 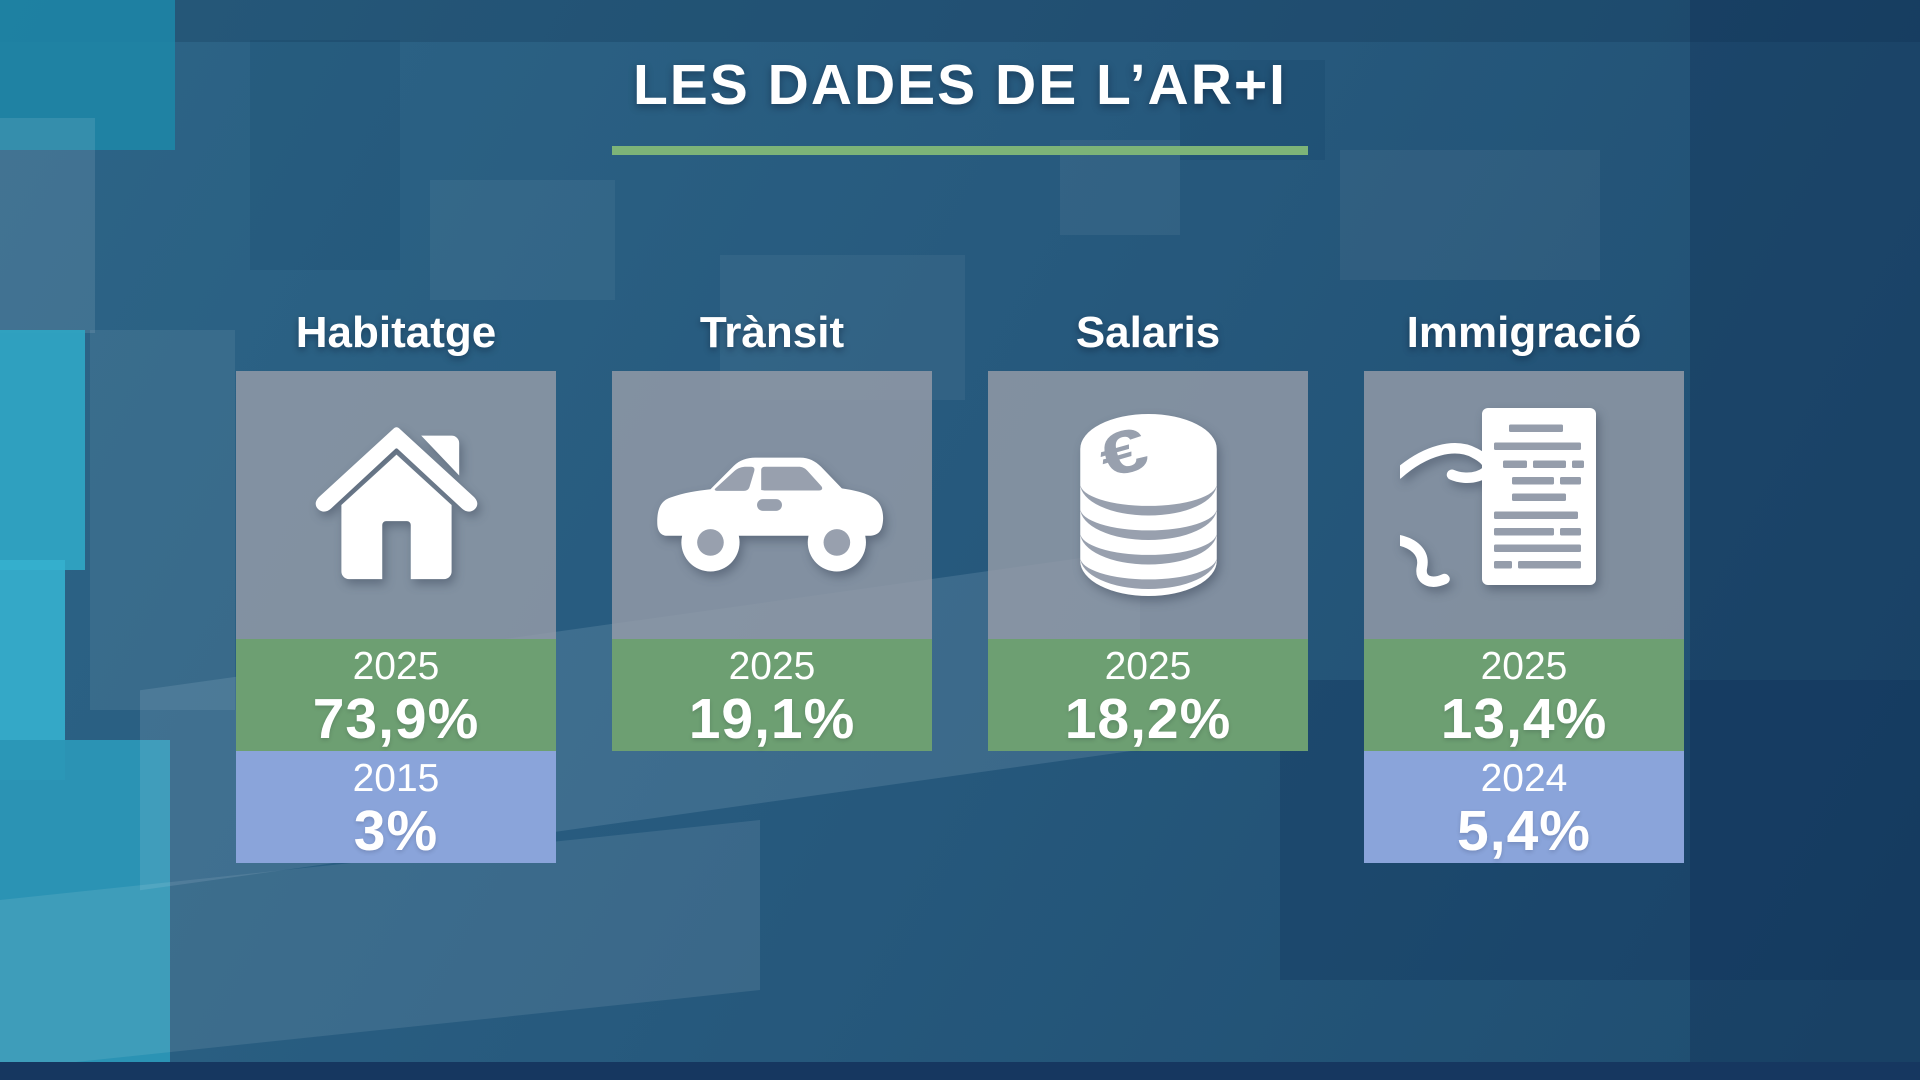 I want to click on category-icon-box: €, so click(x=1148, y=505).